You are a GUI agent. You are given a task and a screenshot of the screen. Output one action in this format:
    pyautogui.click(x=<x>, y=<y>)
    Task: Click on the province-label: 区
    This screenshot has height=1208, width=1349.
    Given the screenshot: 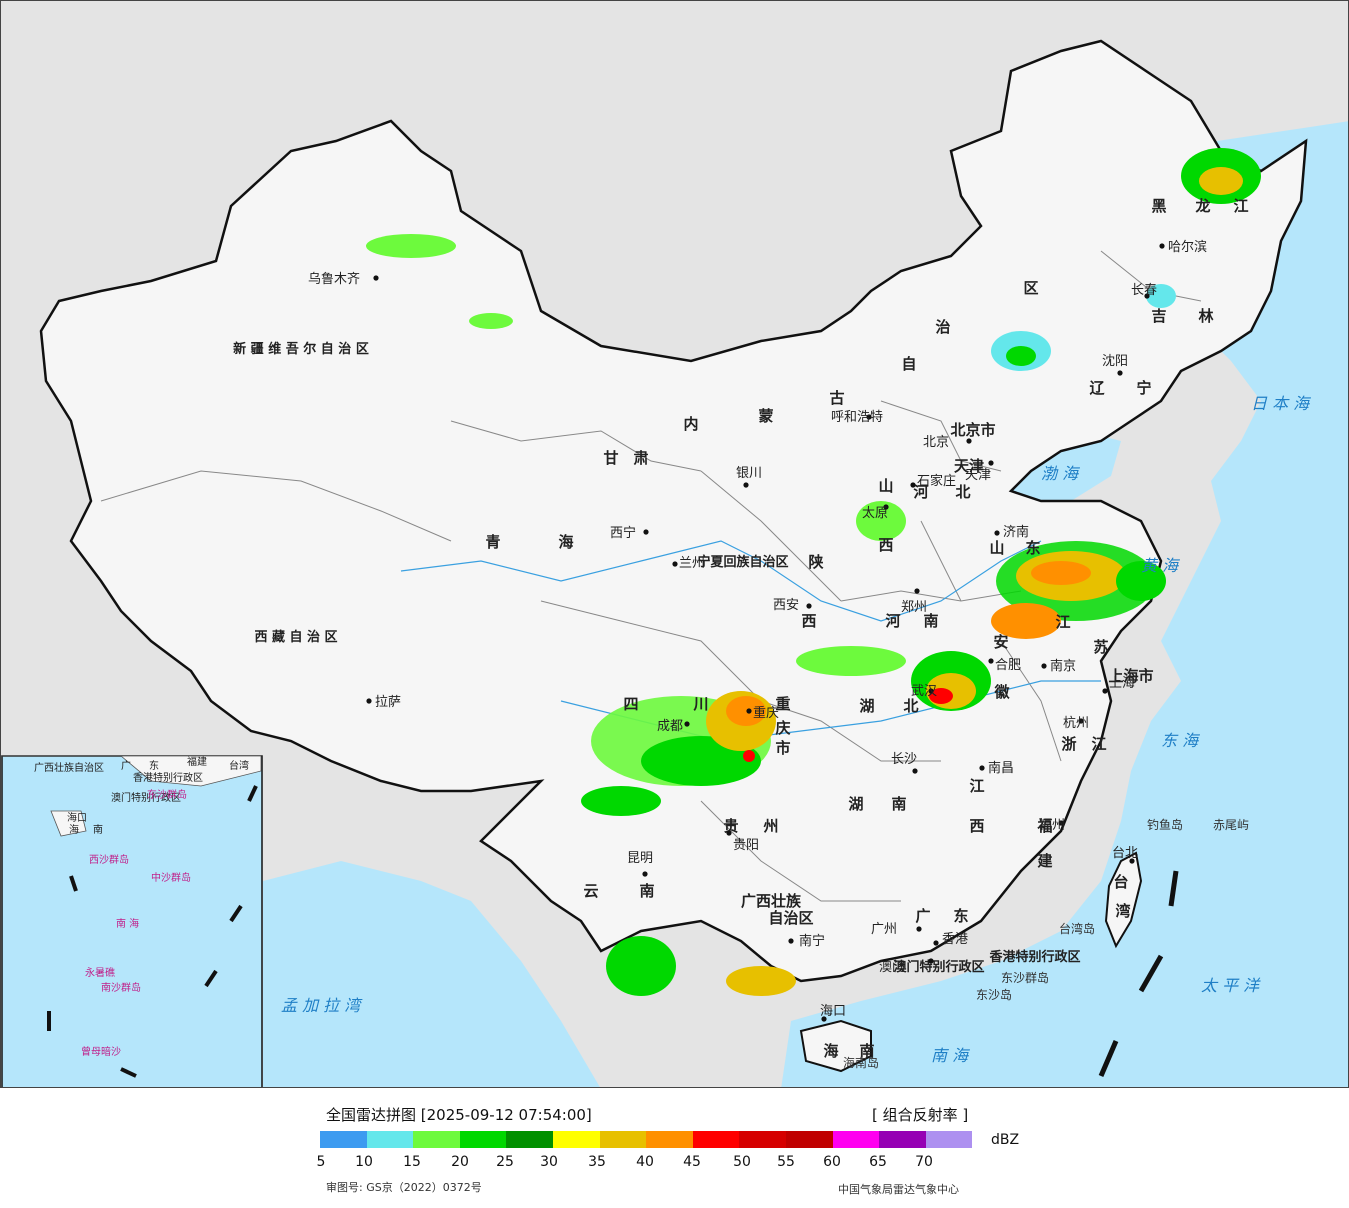 What is the action you would take?
    pyautogui.click(x=1030, y=288)
    